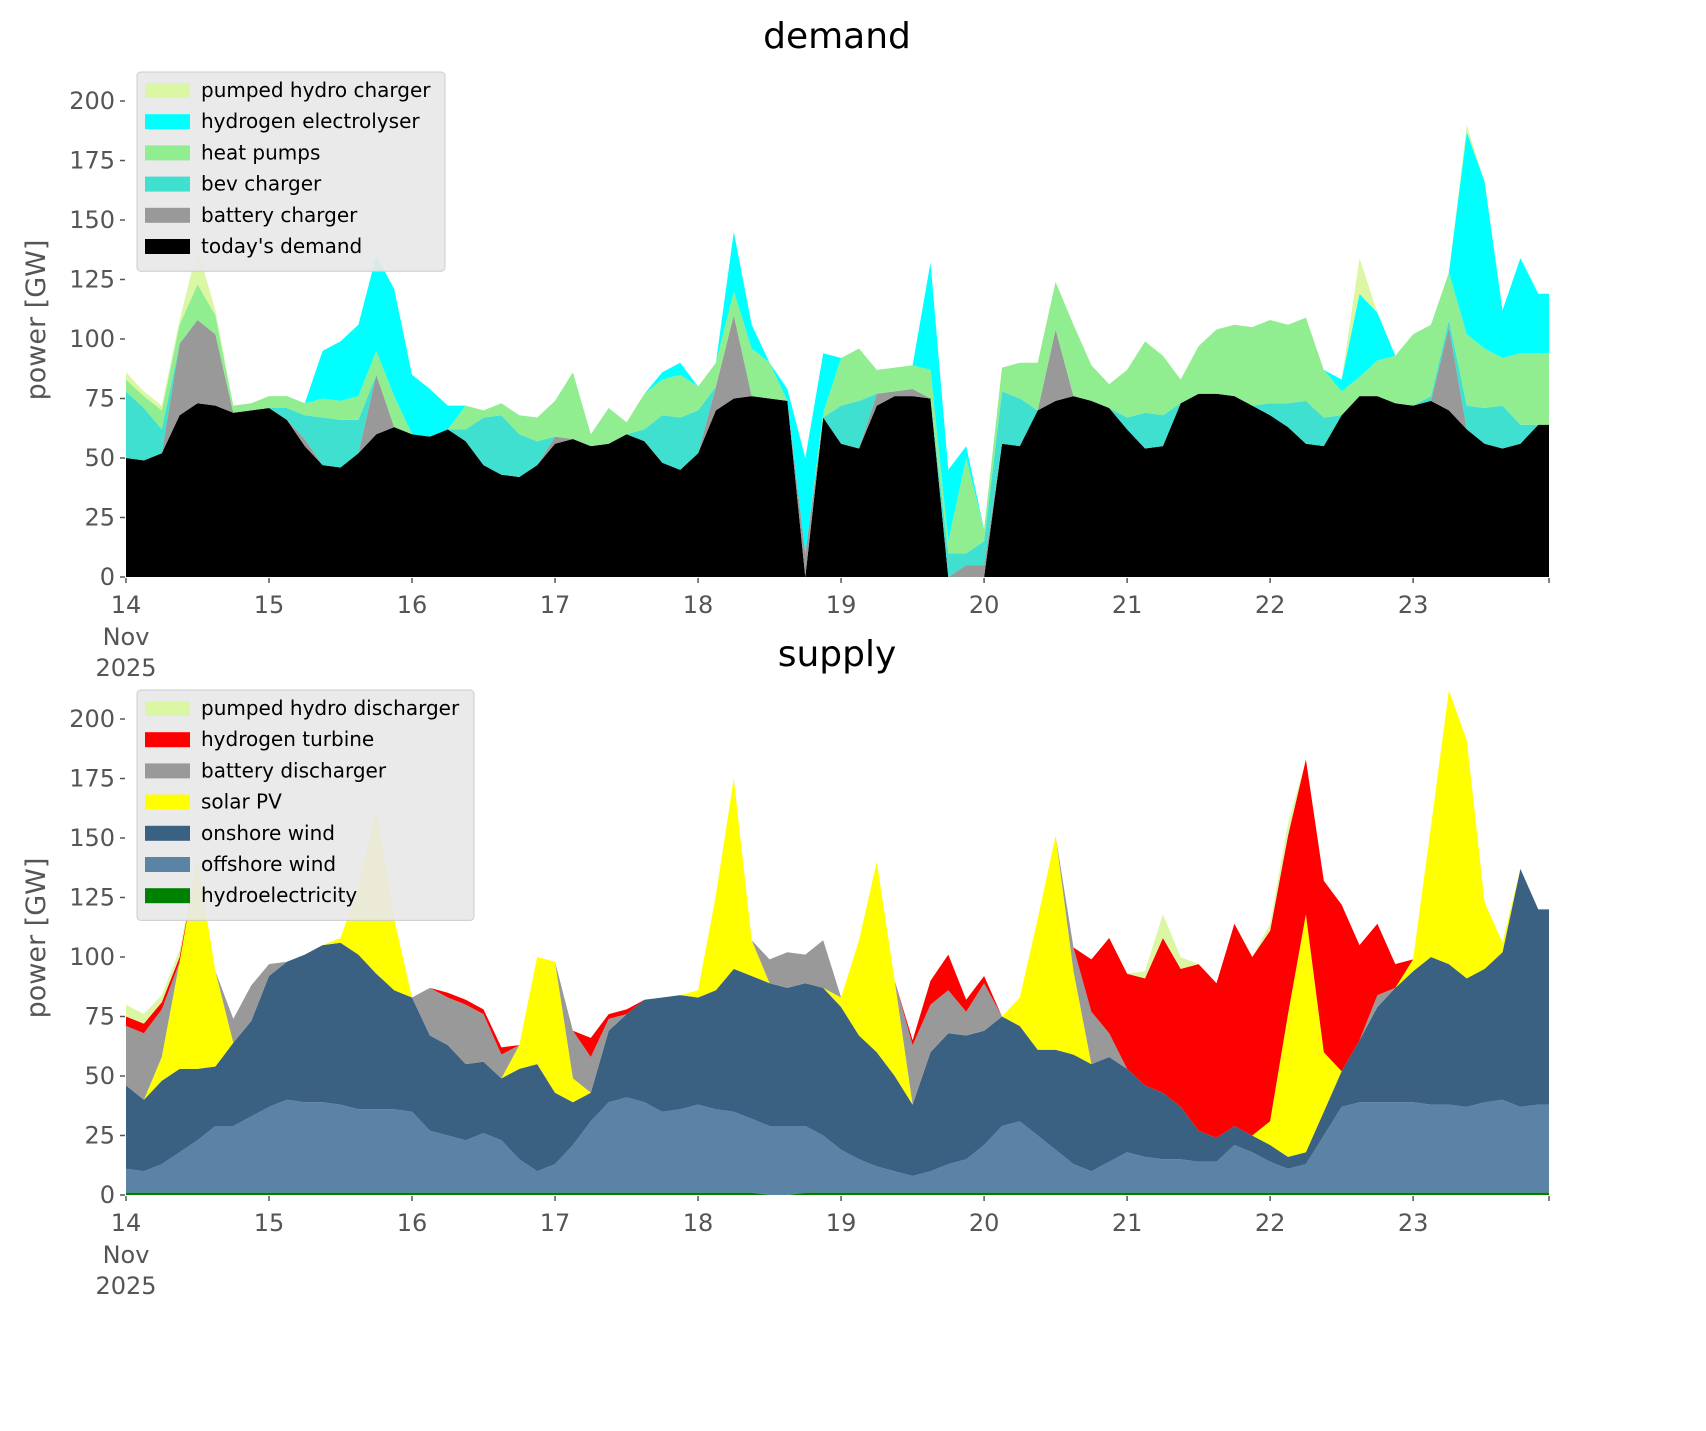 This screenshot has width=1706, height=1431. What do you see at coordinates (837, 36) in the screenshot?
I see `demand-title: demand` at bounding box center [837, 36].